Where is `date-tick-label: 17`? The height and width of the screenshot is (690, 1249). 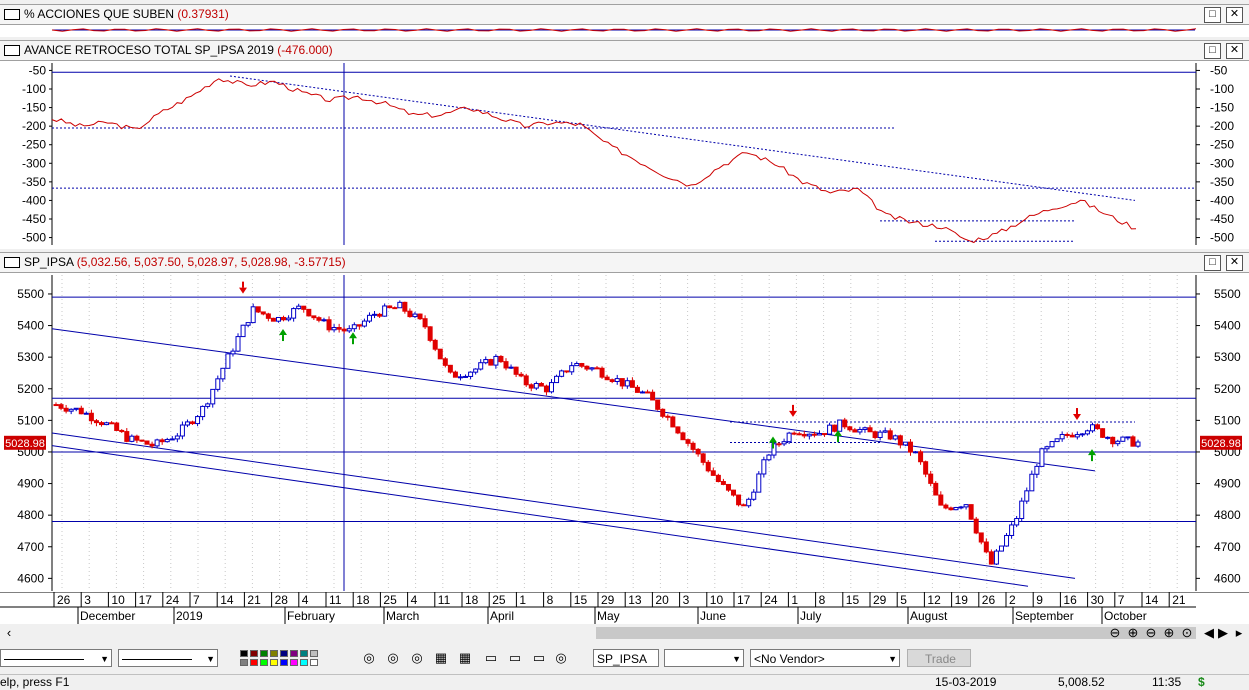
date-tick-label: 17 is located at coordinates (744, 600).